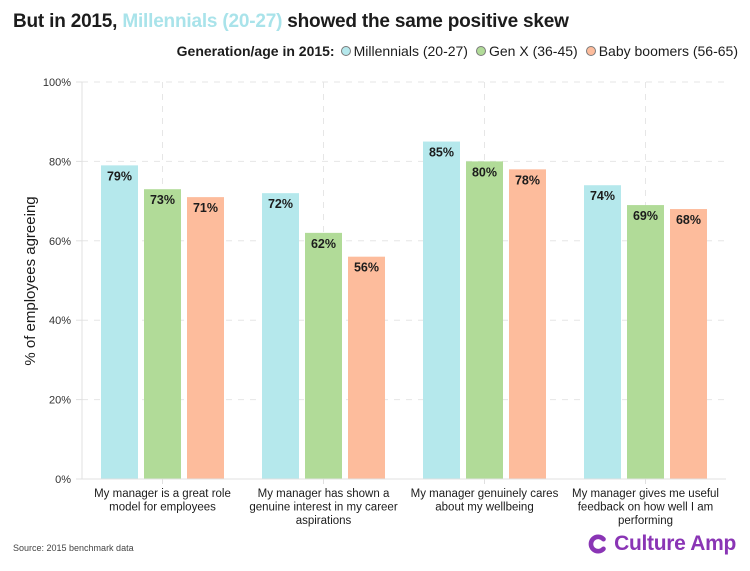 The height and width of the screenshot is (571, 750). I want to click on data-label: 72%, so click(280, 204).